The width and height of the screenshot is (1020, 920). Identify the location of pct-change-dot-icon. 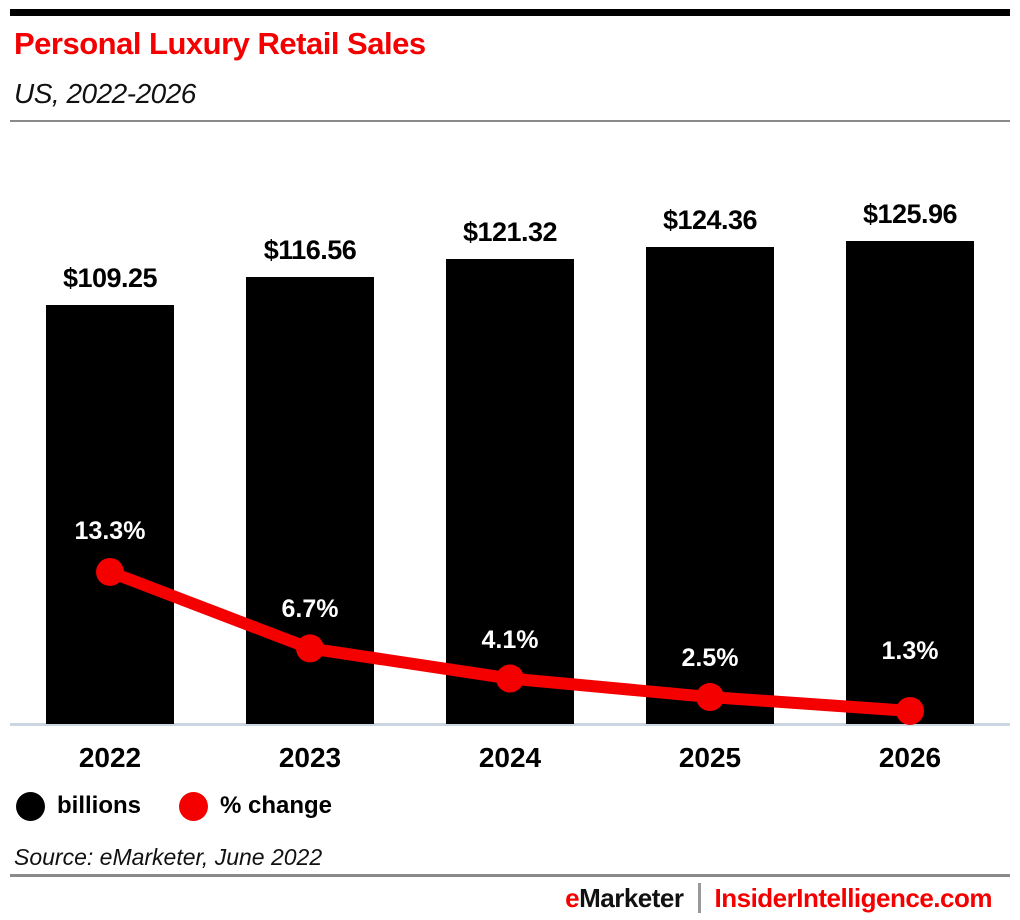
(193, 806).